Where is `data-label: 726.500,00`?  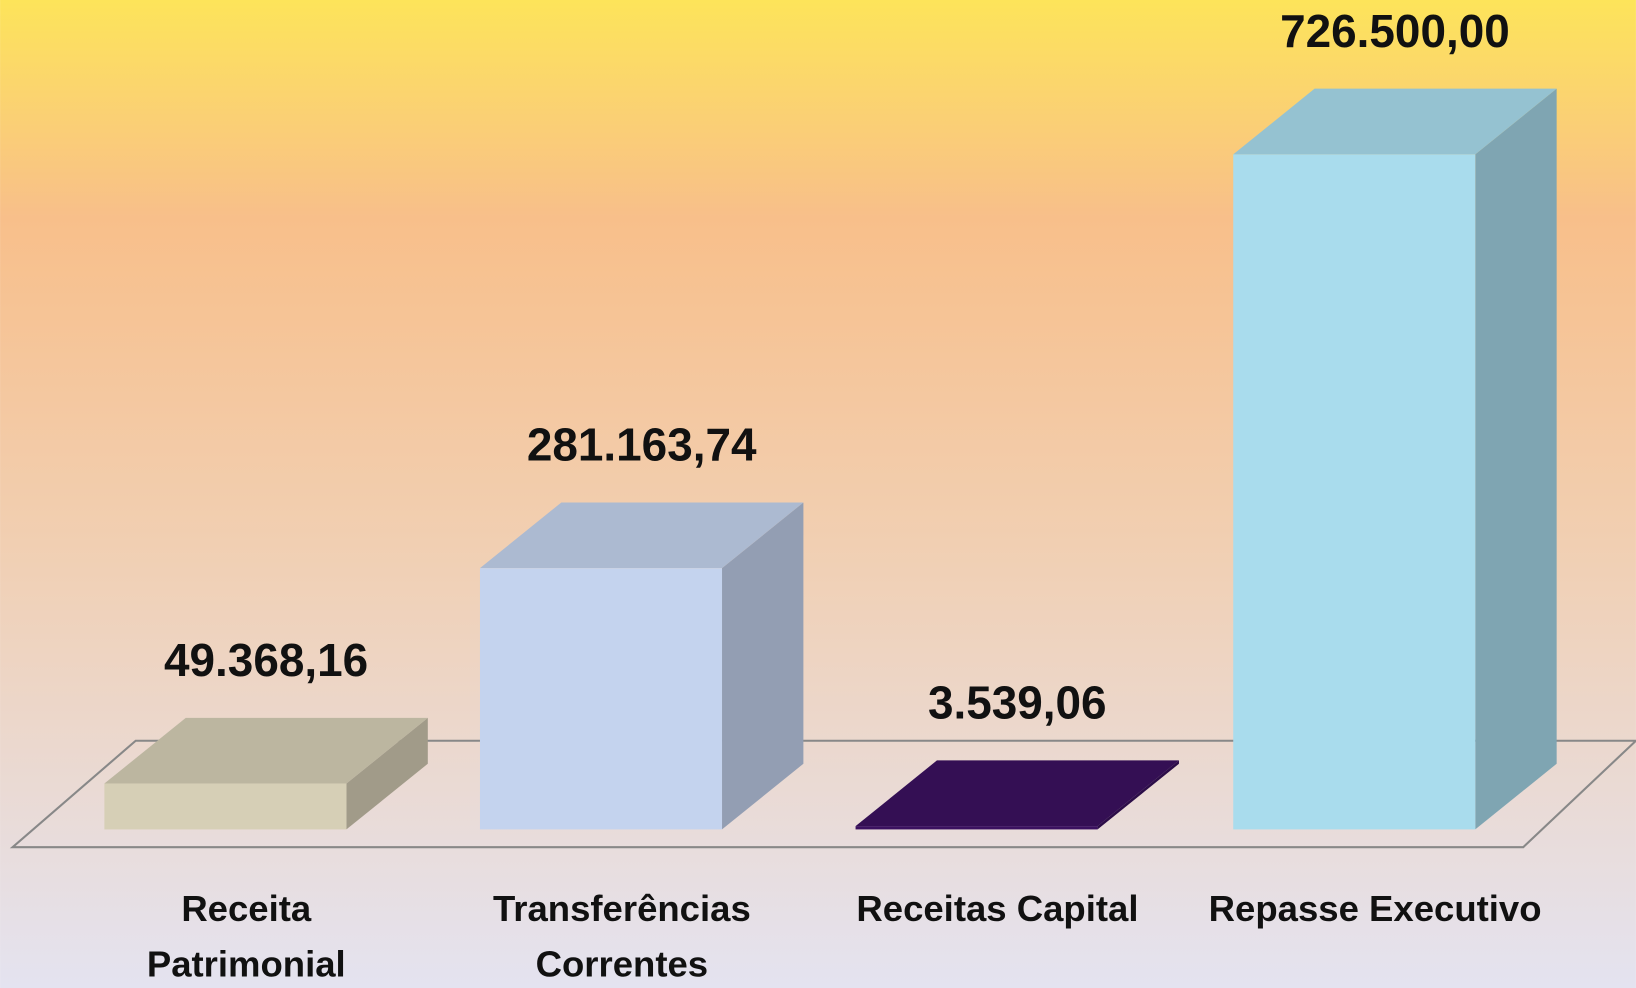 data-label: 726.500,00 is located at coordinates (1395, 31).